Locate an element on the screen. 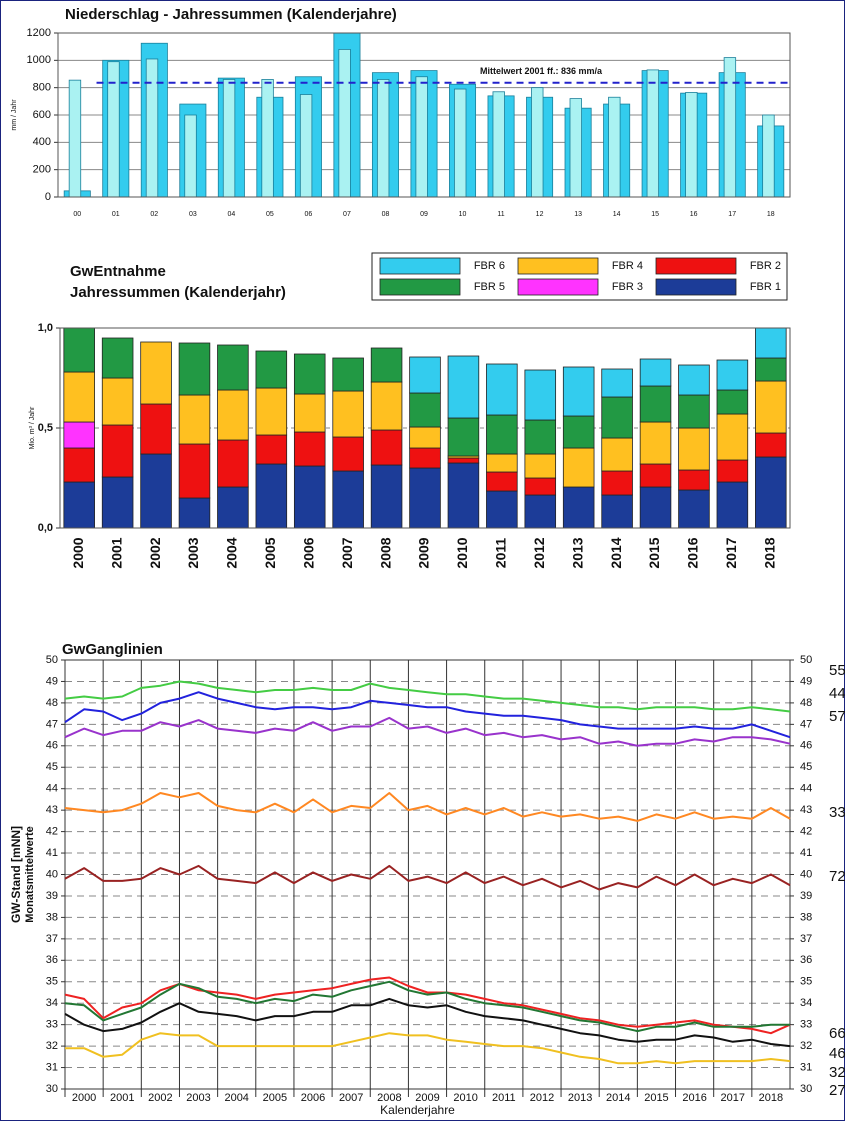  y-tick-label: 600 is located at coordinates (42, 115).